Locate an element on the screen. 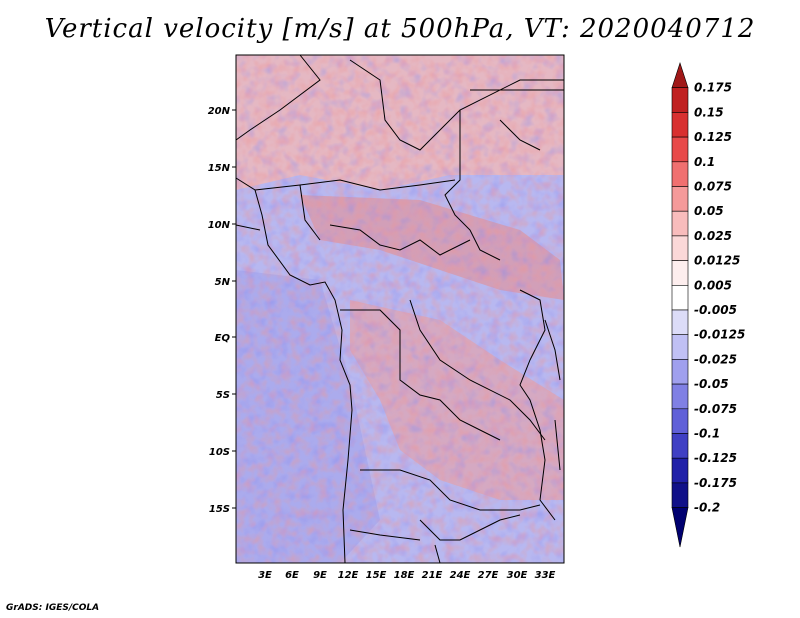 This screenshot has width=800, height=618. lon-label-18e: 18E is located at coordinates (404, 575).